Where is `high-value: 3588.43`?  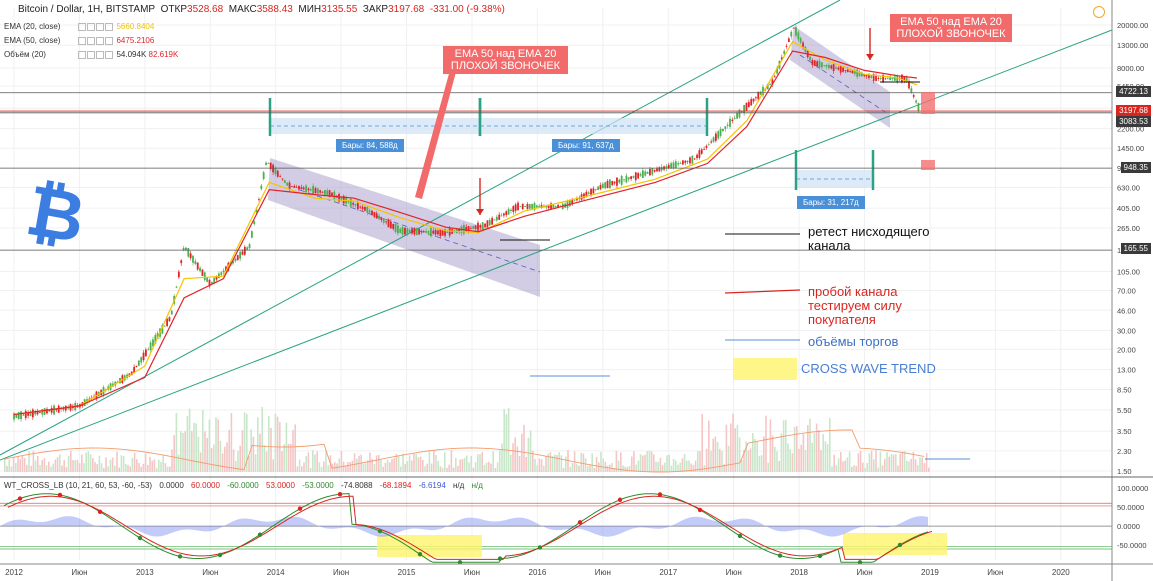
high-value: 3588.43 is located at coordinates (274, 9).